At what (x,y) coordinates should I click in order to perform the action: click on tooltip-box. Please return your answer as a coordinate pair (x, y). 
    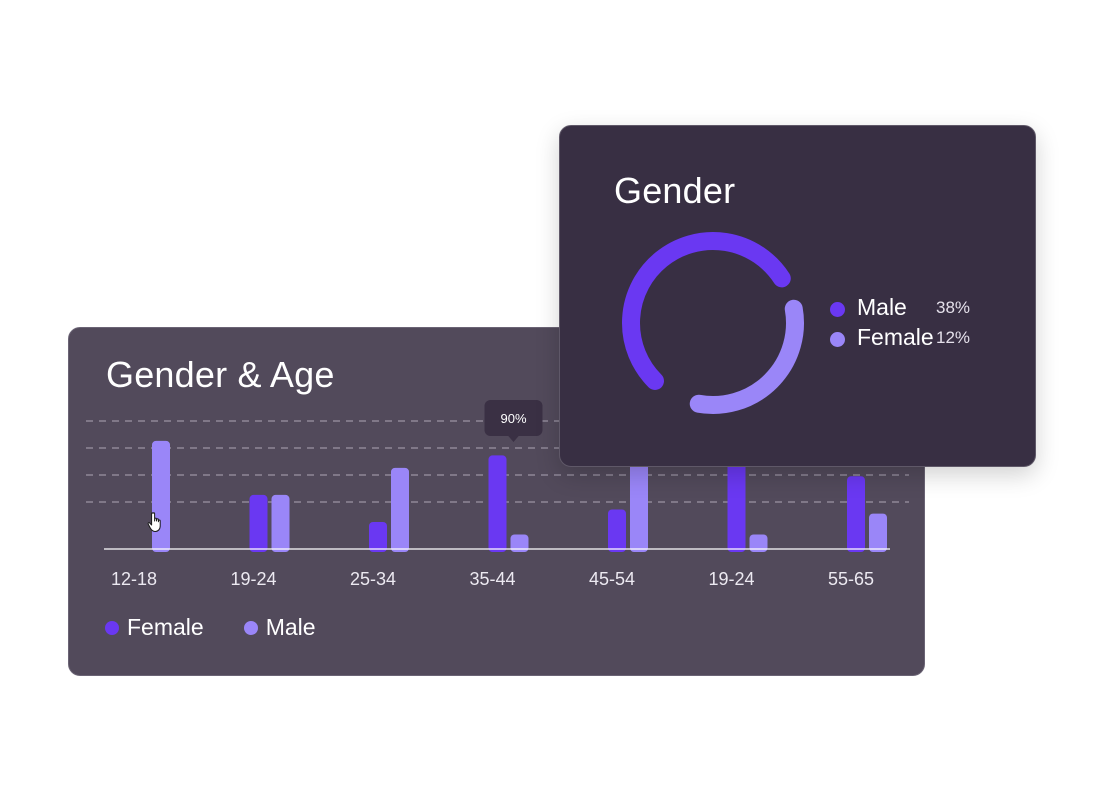
    Looking at the image, I should click on (513, 418).